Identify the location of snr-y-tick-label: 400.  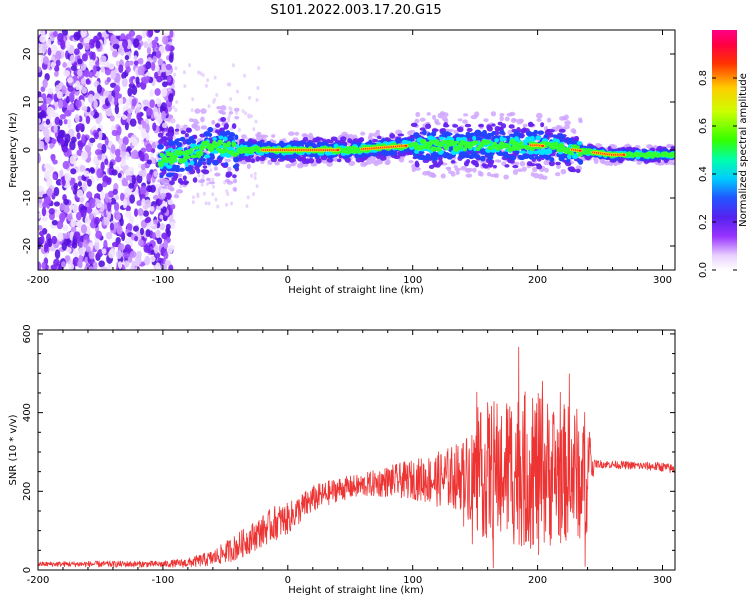
(27, 412).